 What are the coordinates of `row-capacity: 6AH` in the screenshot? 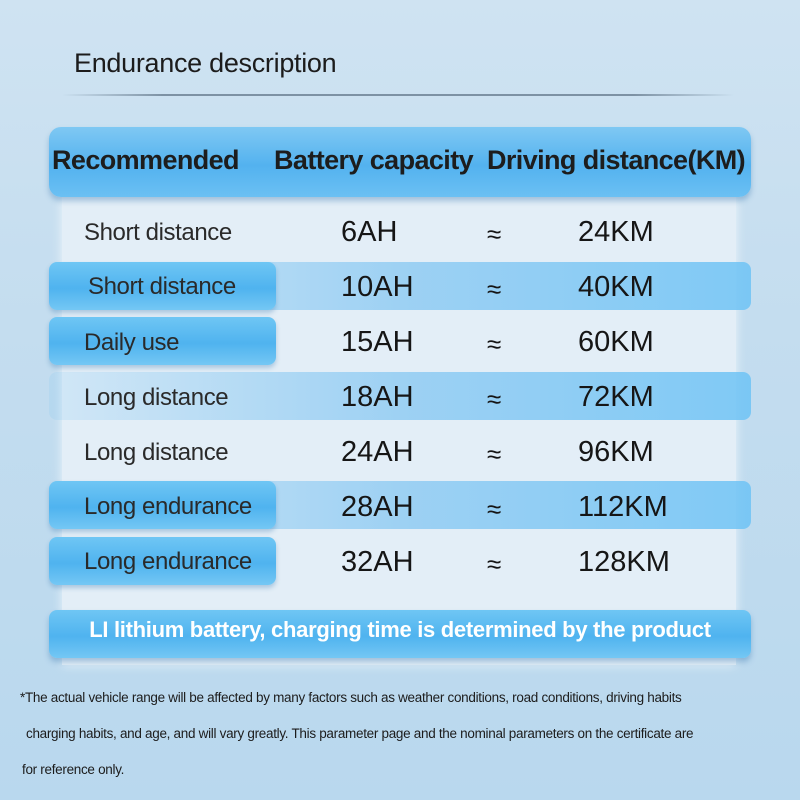 It's located at (369, 232).